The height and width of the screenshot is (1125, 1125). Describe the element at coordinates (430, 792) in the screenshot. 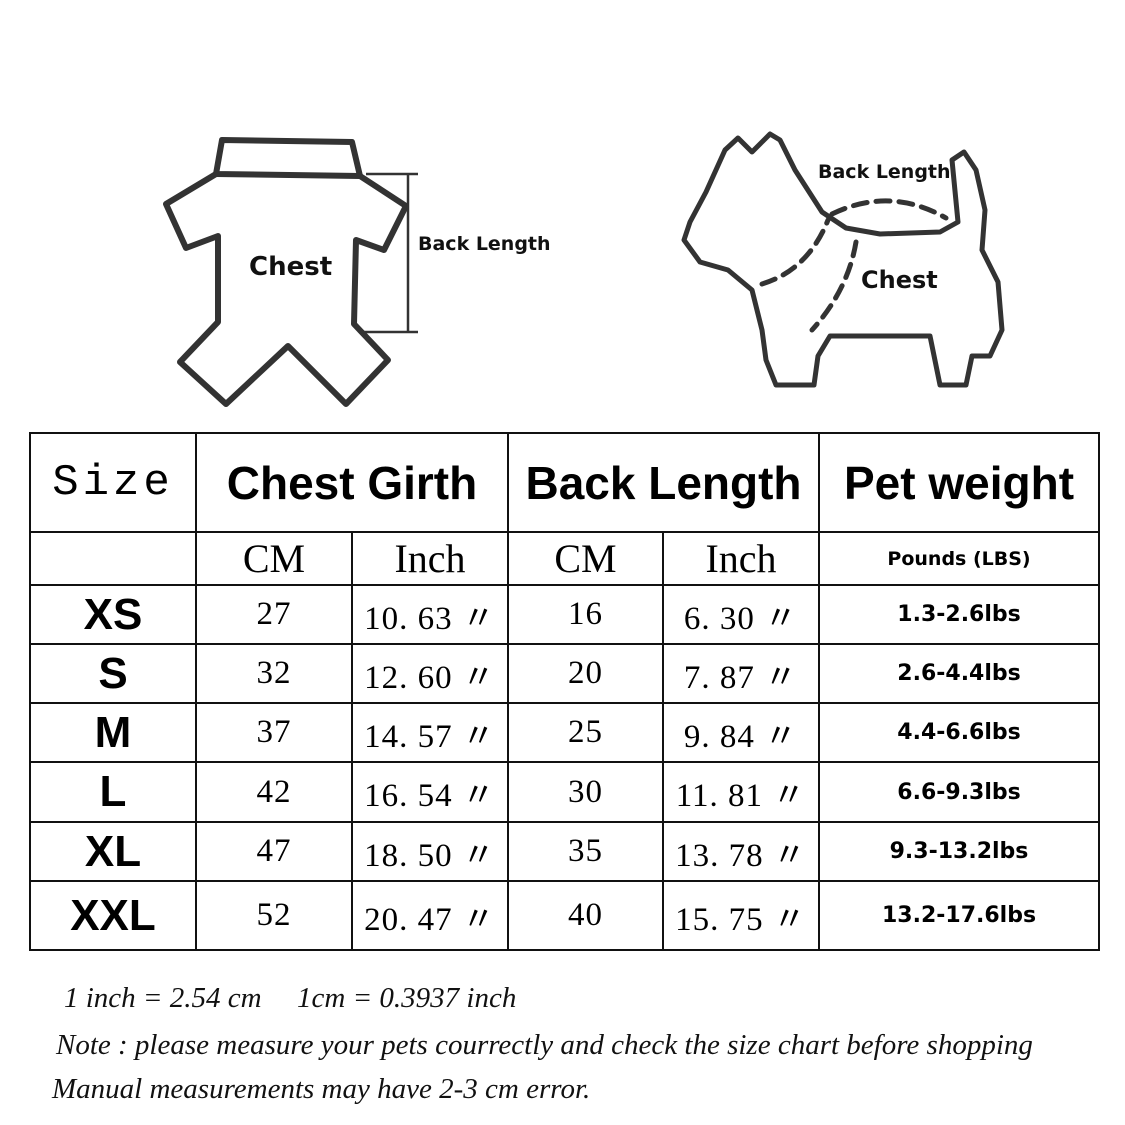

I see `cell-chest-inch: 16. 54 〃` at that location.